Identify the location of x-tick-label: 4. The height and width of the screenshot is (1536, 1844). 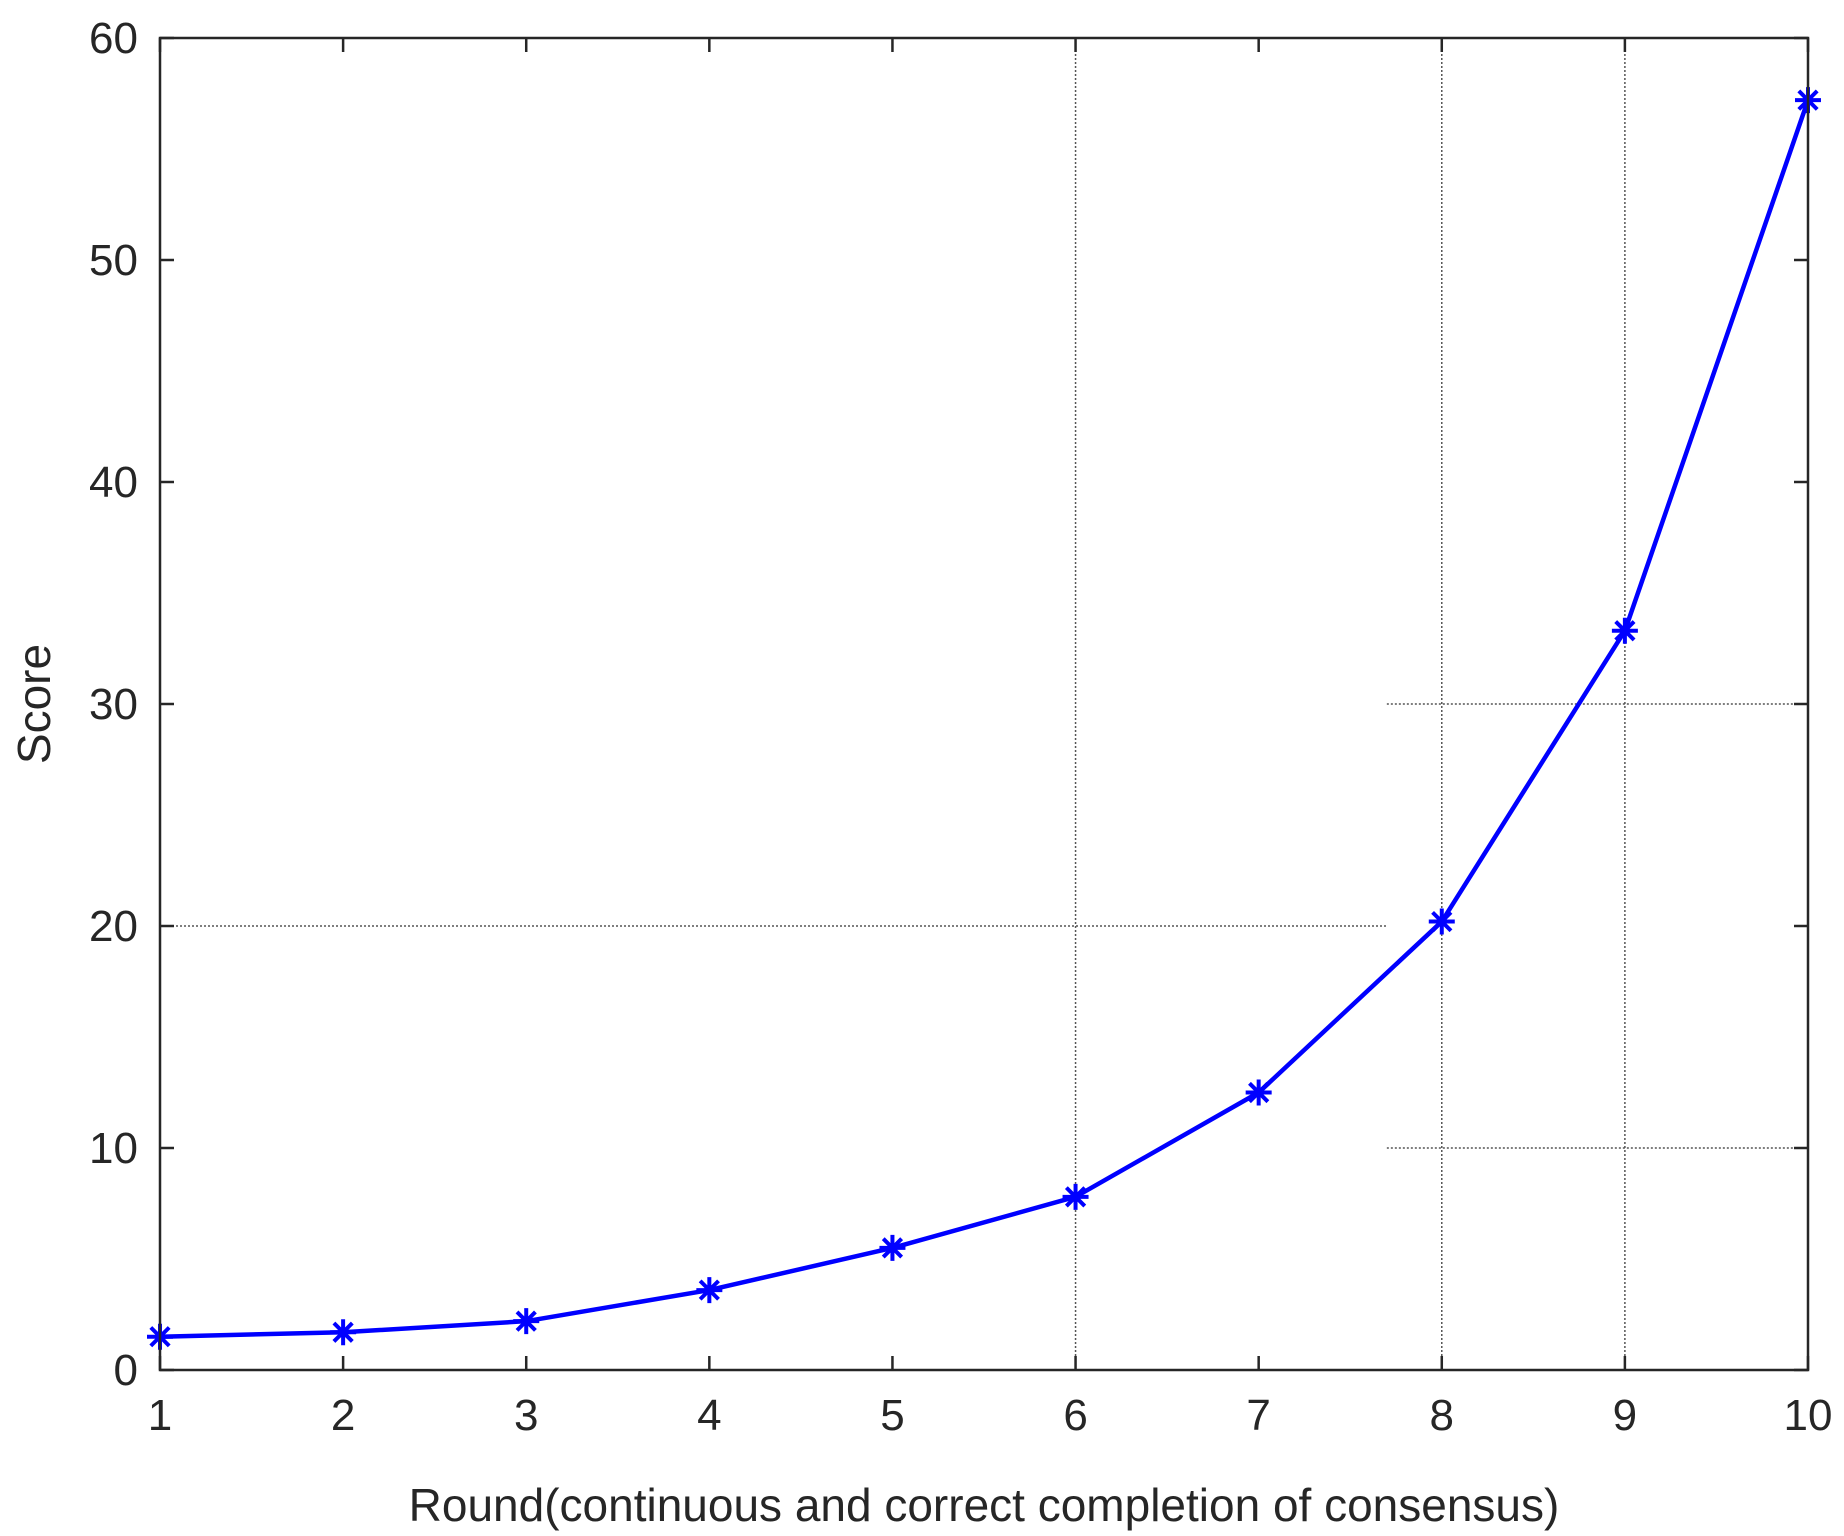
(709, 1415).